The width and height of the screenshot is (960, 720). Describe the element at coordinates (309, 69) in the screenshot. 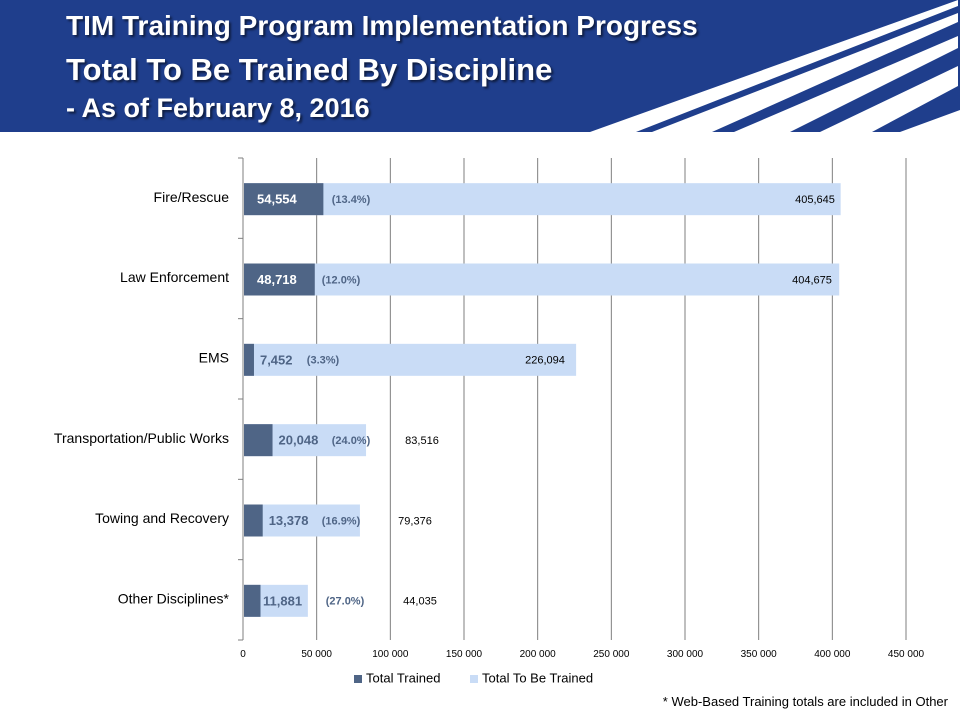

I see `title-line-2: Total To Be Trained By Discipline` at that location.